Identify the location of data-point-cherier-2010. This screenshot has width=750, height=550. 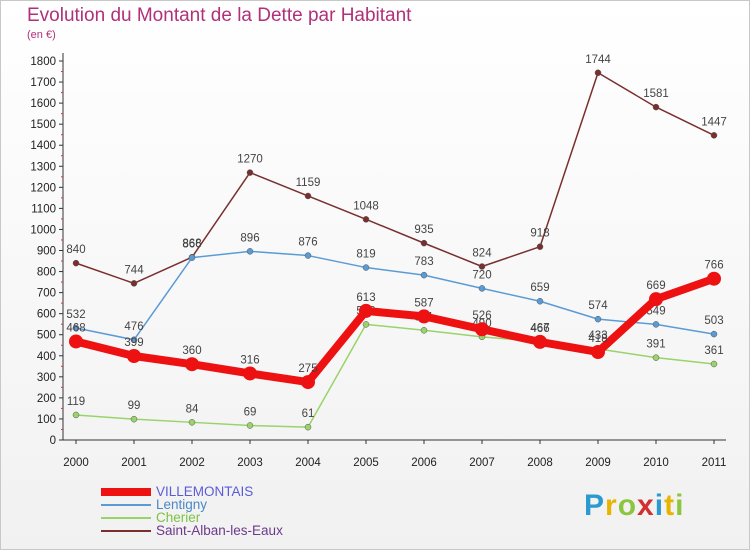
(656, 357).